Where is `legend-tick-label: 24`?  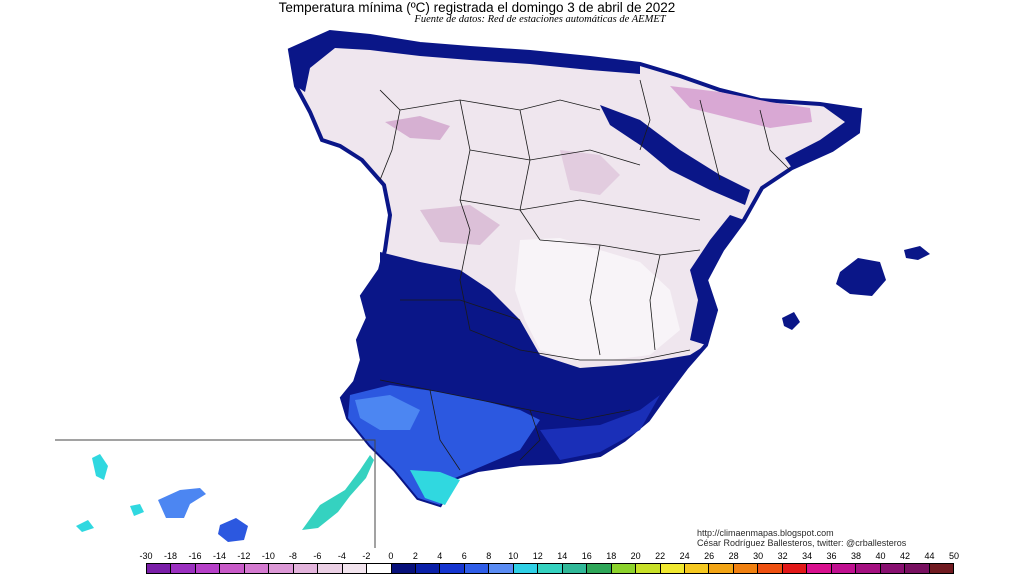 legend-tick-label: 24 is located at coordinates (684, 556).